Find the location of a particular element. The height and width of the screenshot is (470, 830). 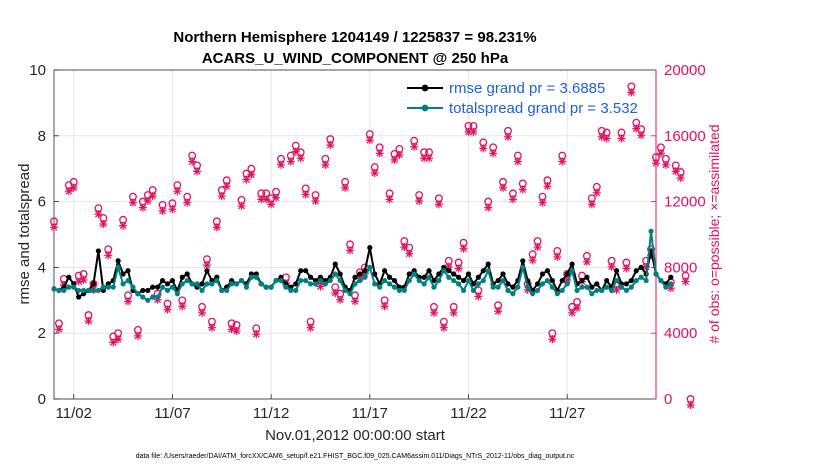

y-right-tick-label: 20000 is located at coordinates (685, 70).